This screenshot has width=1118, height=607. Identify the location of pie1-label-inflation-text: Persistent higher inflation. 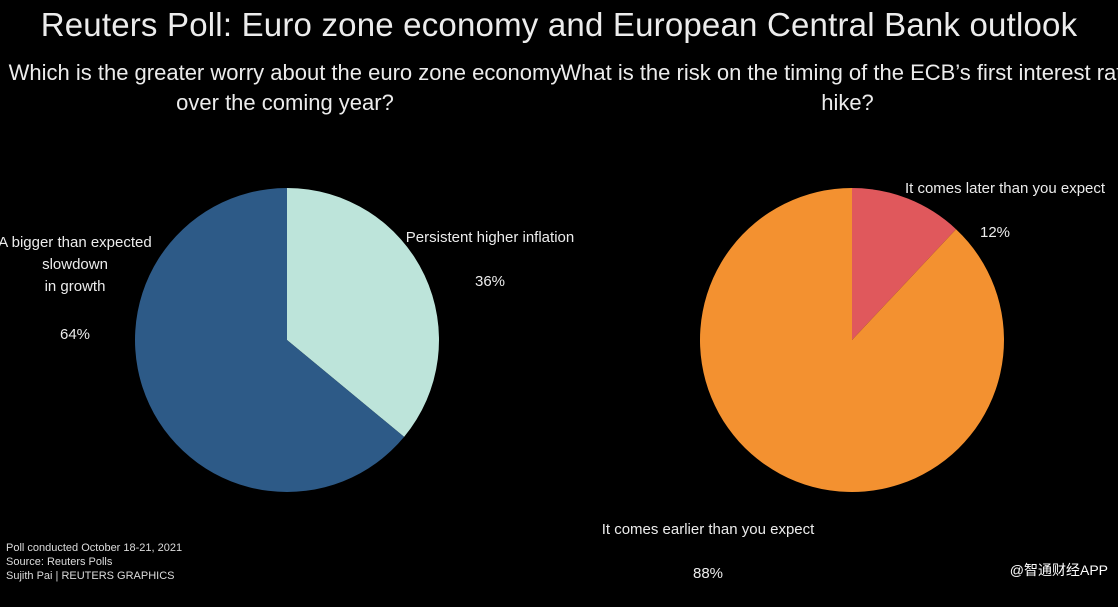
(490, 237).